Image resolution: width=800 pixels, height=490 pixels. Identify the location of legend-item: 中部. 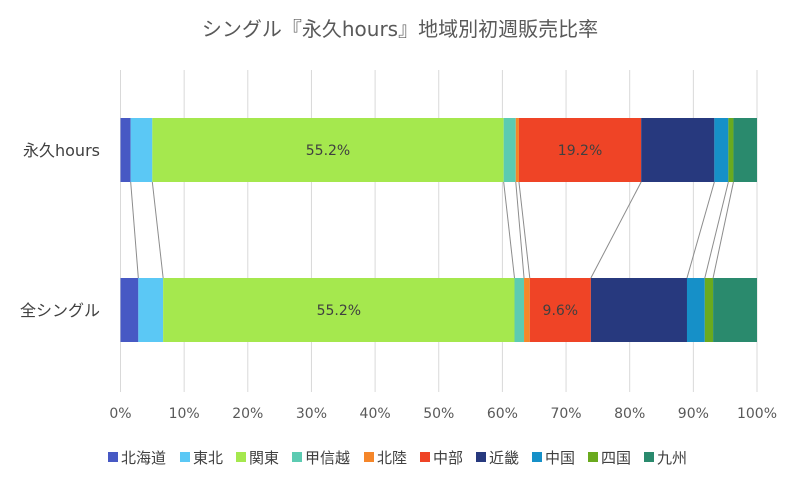
(441, 458).